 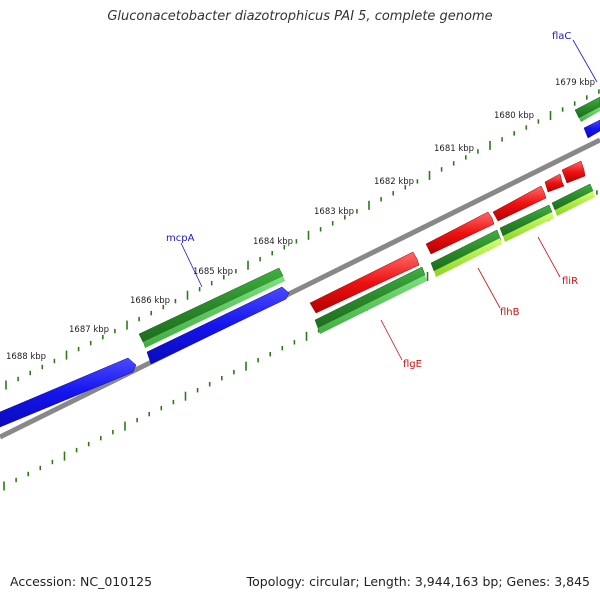 I want to click on flaC-gene, so click(x=587, y=107).